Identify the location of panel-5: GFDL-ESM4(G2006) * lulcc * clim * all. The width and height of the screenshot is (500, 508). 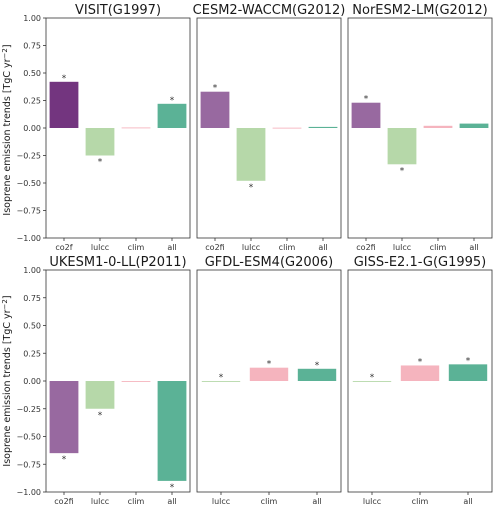
(269, 380).